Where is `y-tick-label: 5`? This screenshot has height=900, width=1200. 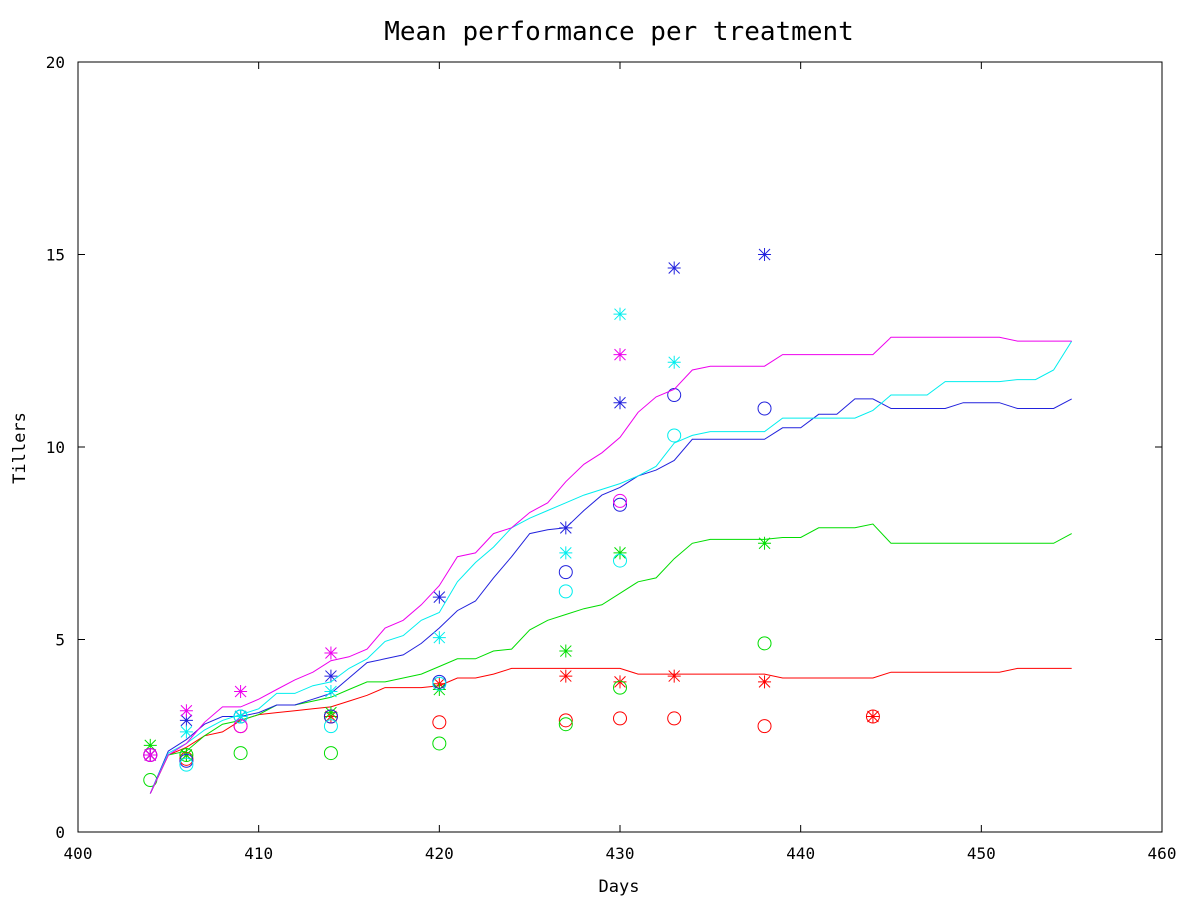 y-tick-label: 5 is located at coordinates (60, 640).